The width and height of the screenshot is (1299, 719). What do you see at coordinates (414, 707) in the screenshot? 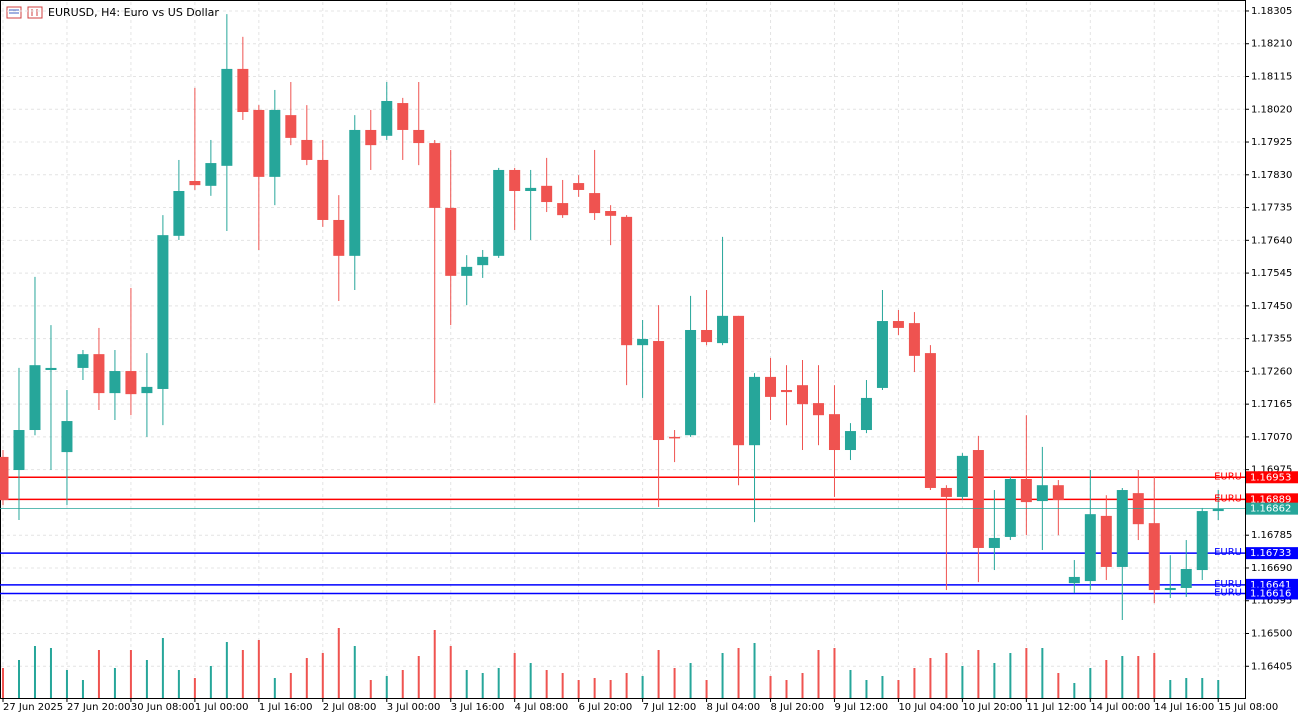
I see `x-tick-label: 3 Jul 00:00` at bounding box center [414, 707].